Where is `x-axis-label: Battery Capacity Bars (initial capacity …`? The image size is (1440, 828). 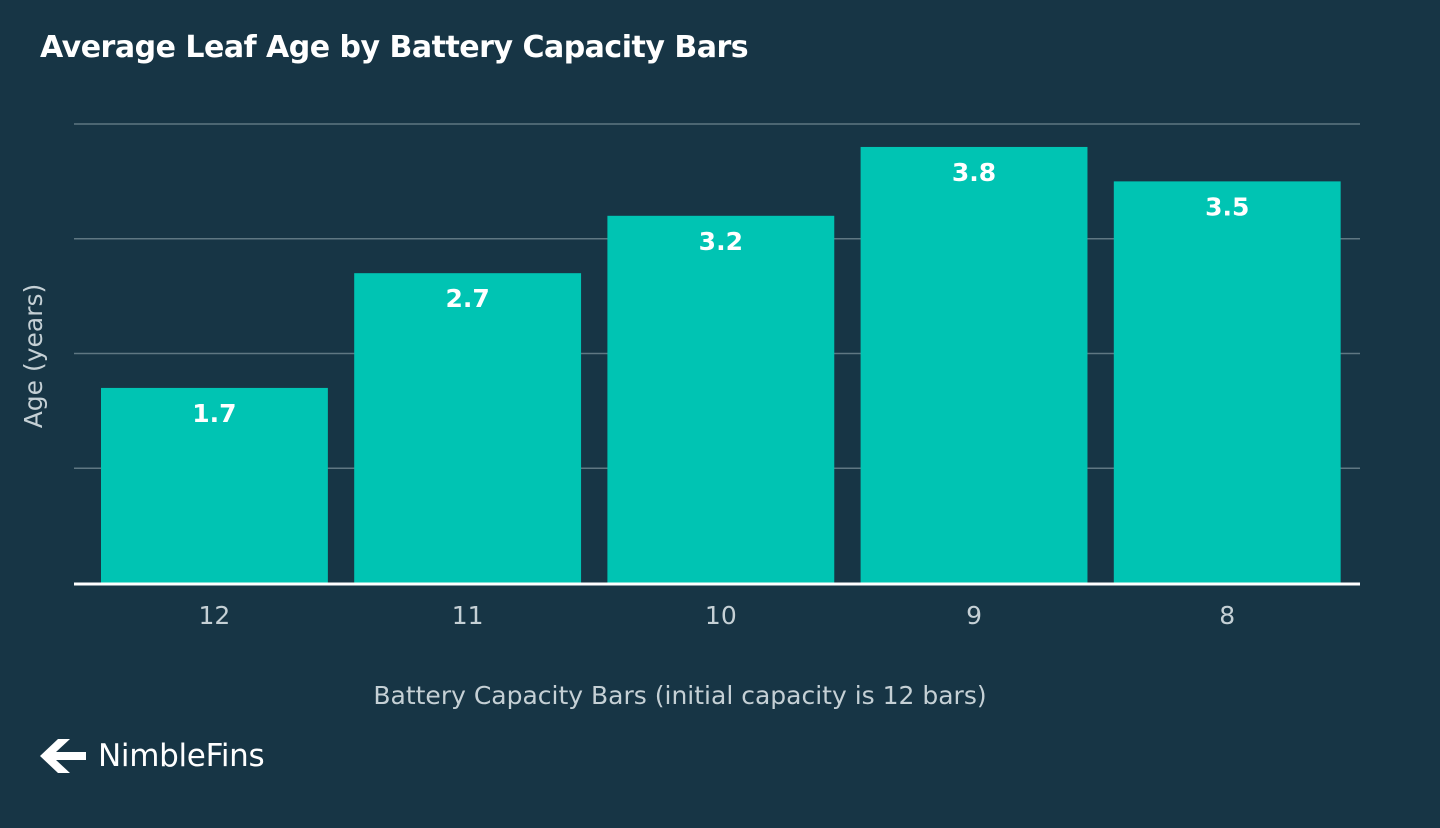 x-axis-label: Battery Capacity Bars (initial capacity … is located at coordinates (679, 695).